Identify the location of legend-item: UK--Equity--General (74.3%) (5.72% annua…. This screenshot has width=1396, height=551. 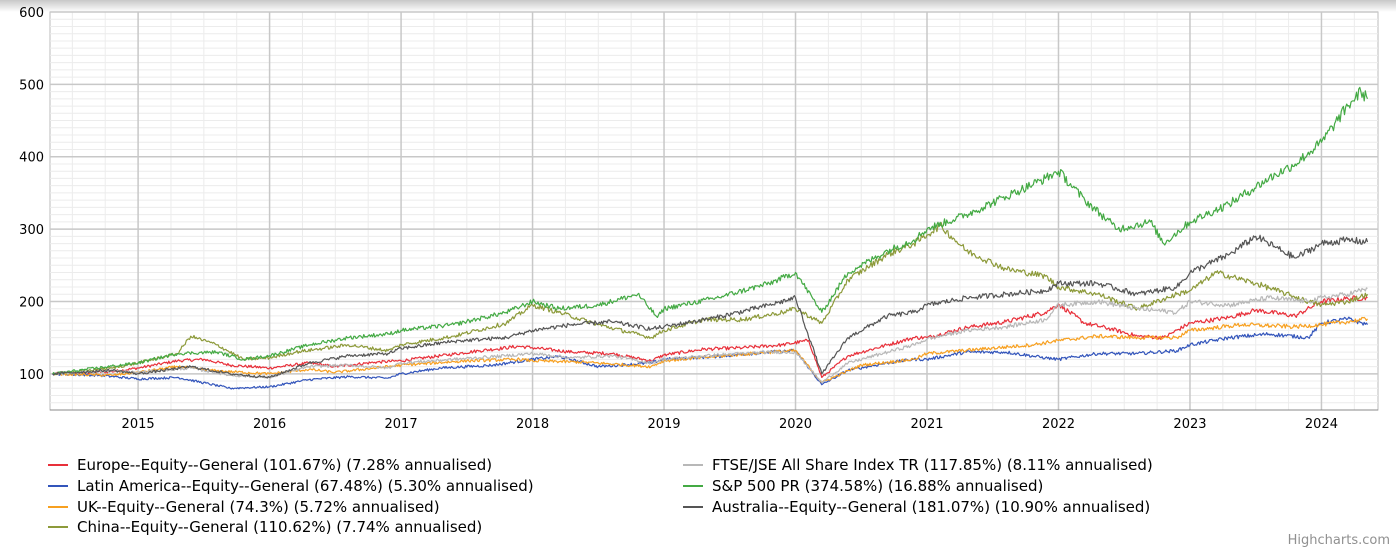
(244, 507).